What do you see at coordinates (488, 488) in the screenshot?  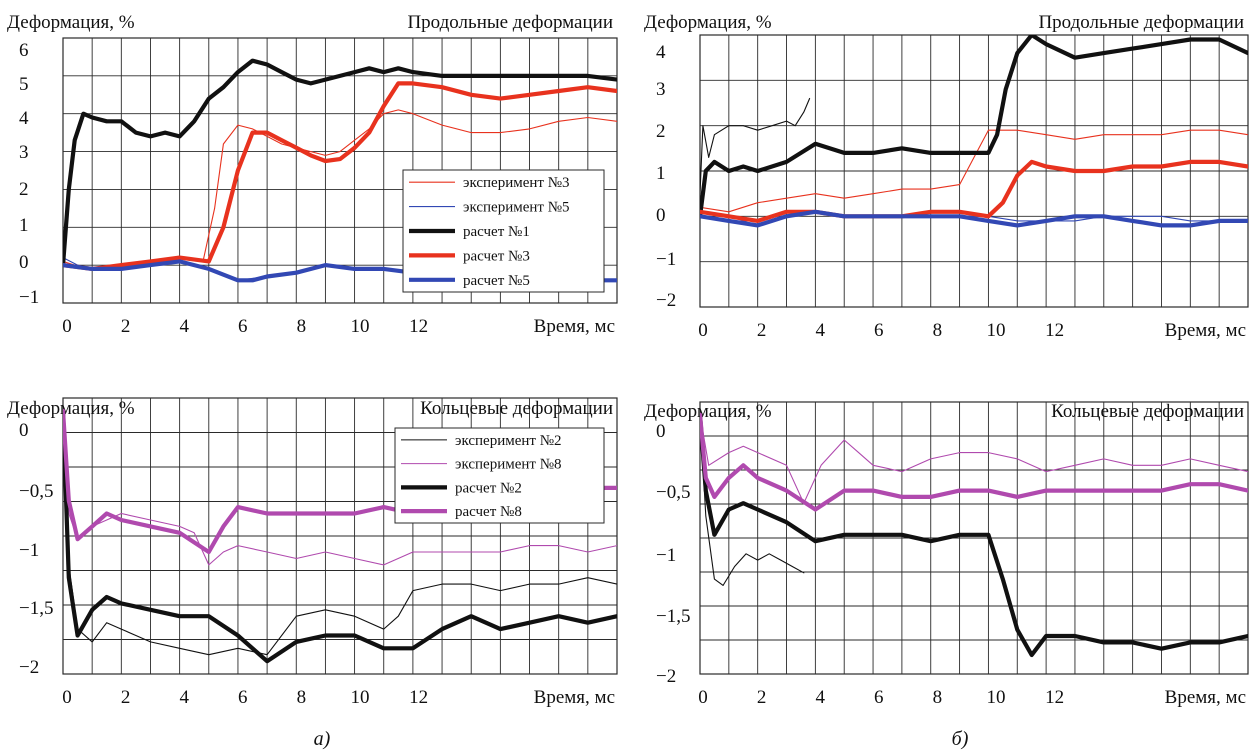 I see `legend-label: расчет №2` at bounding box center [488, 488].